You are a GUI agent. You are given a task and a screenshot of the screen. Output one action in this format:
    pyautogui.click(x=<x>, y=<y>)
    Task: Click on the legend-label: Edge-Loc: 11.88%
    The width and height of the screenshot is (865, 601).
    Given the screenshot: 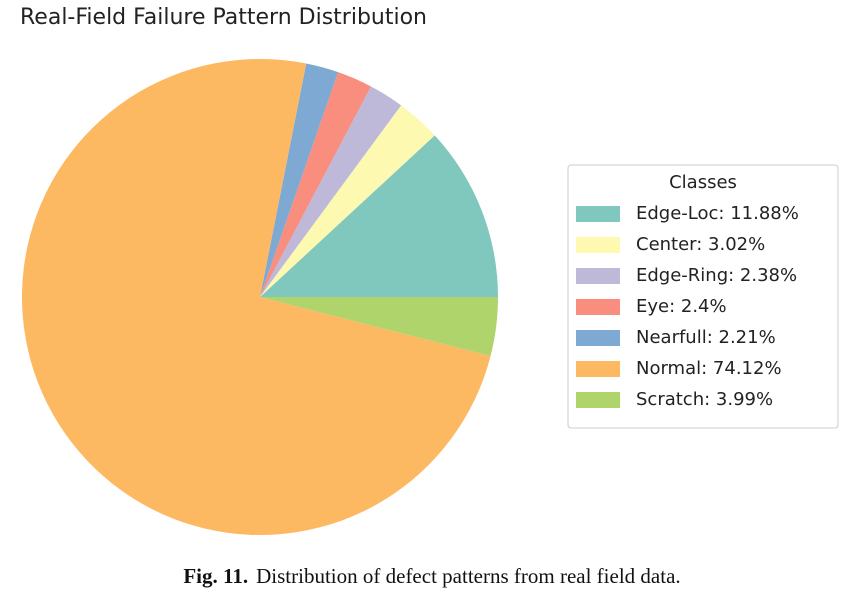 What is the action you would take?
    pyautogui.click(x=717, y=213)
    